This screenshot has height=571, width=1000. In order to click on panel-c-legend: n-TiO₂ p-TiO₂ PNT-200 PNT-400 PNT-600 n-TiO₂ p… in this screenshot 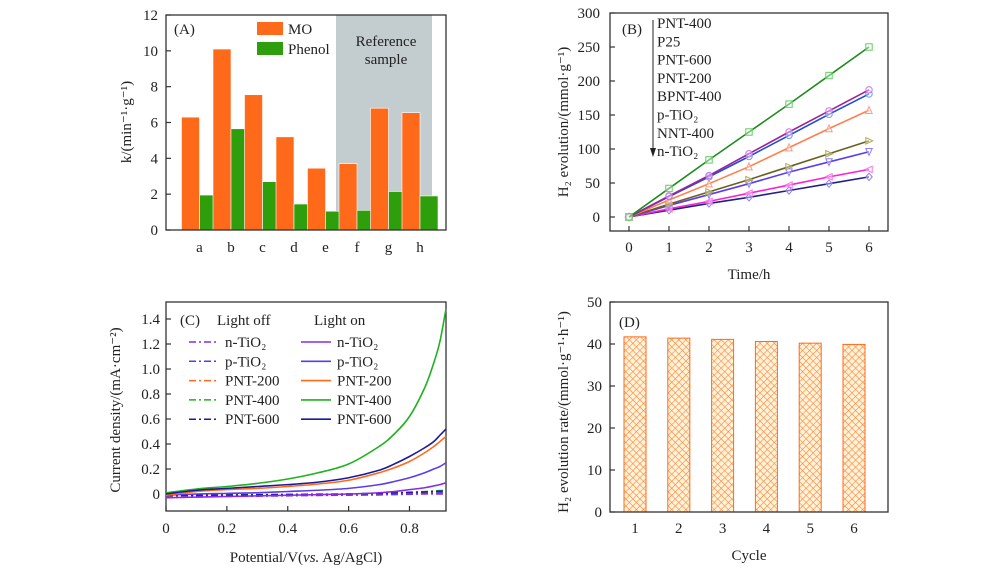, I will do `click(290, 381)`.